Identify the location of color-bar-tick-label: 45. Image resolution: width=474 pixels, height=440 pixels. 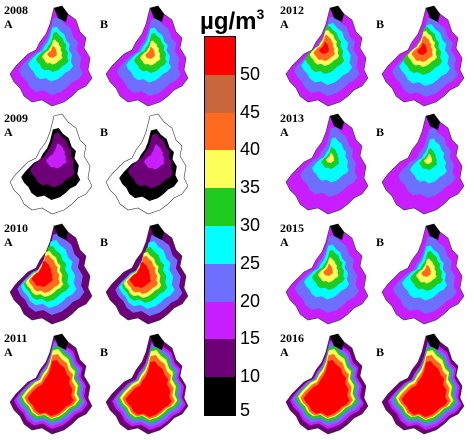
(250, 111).